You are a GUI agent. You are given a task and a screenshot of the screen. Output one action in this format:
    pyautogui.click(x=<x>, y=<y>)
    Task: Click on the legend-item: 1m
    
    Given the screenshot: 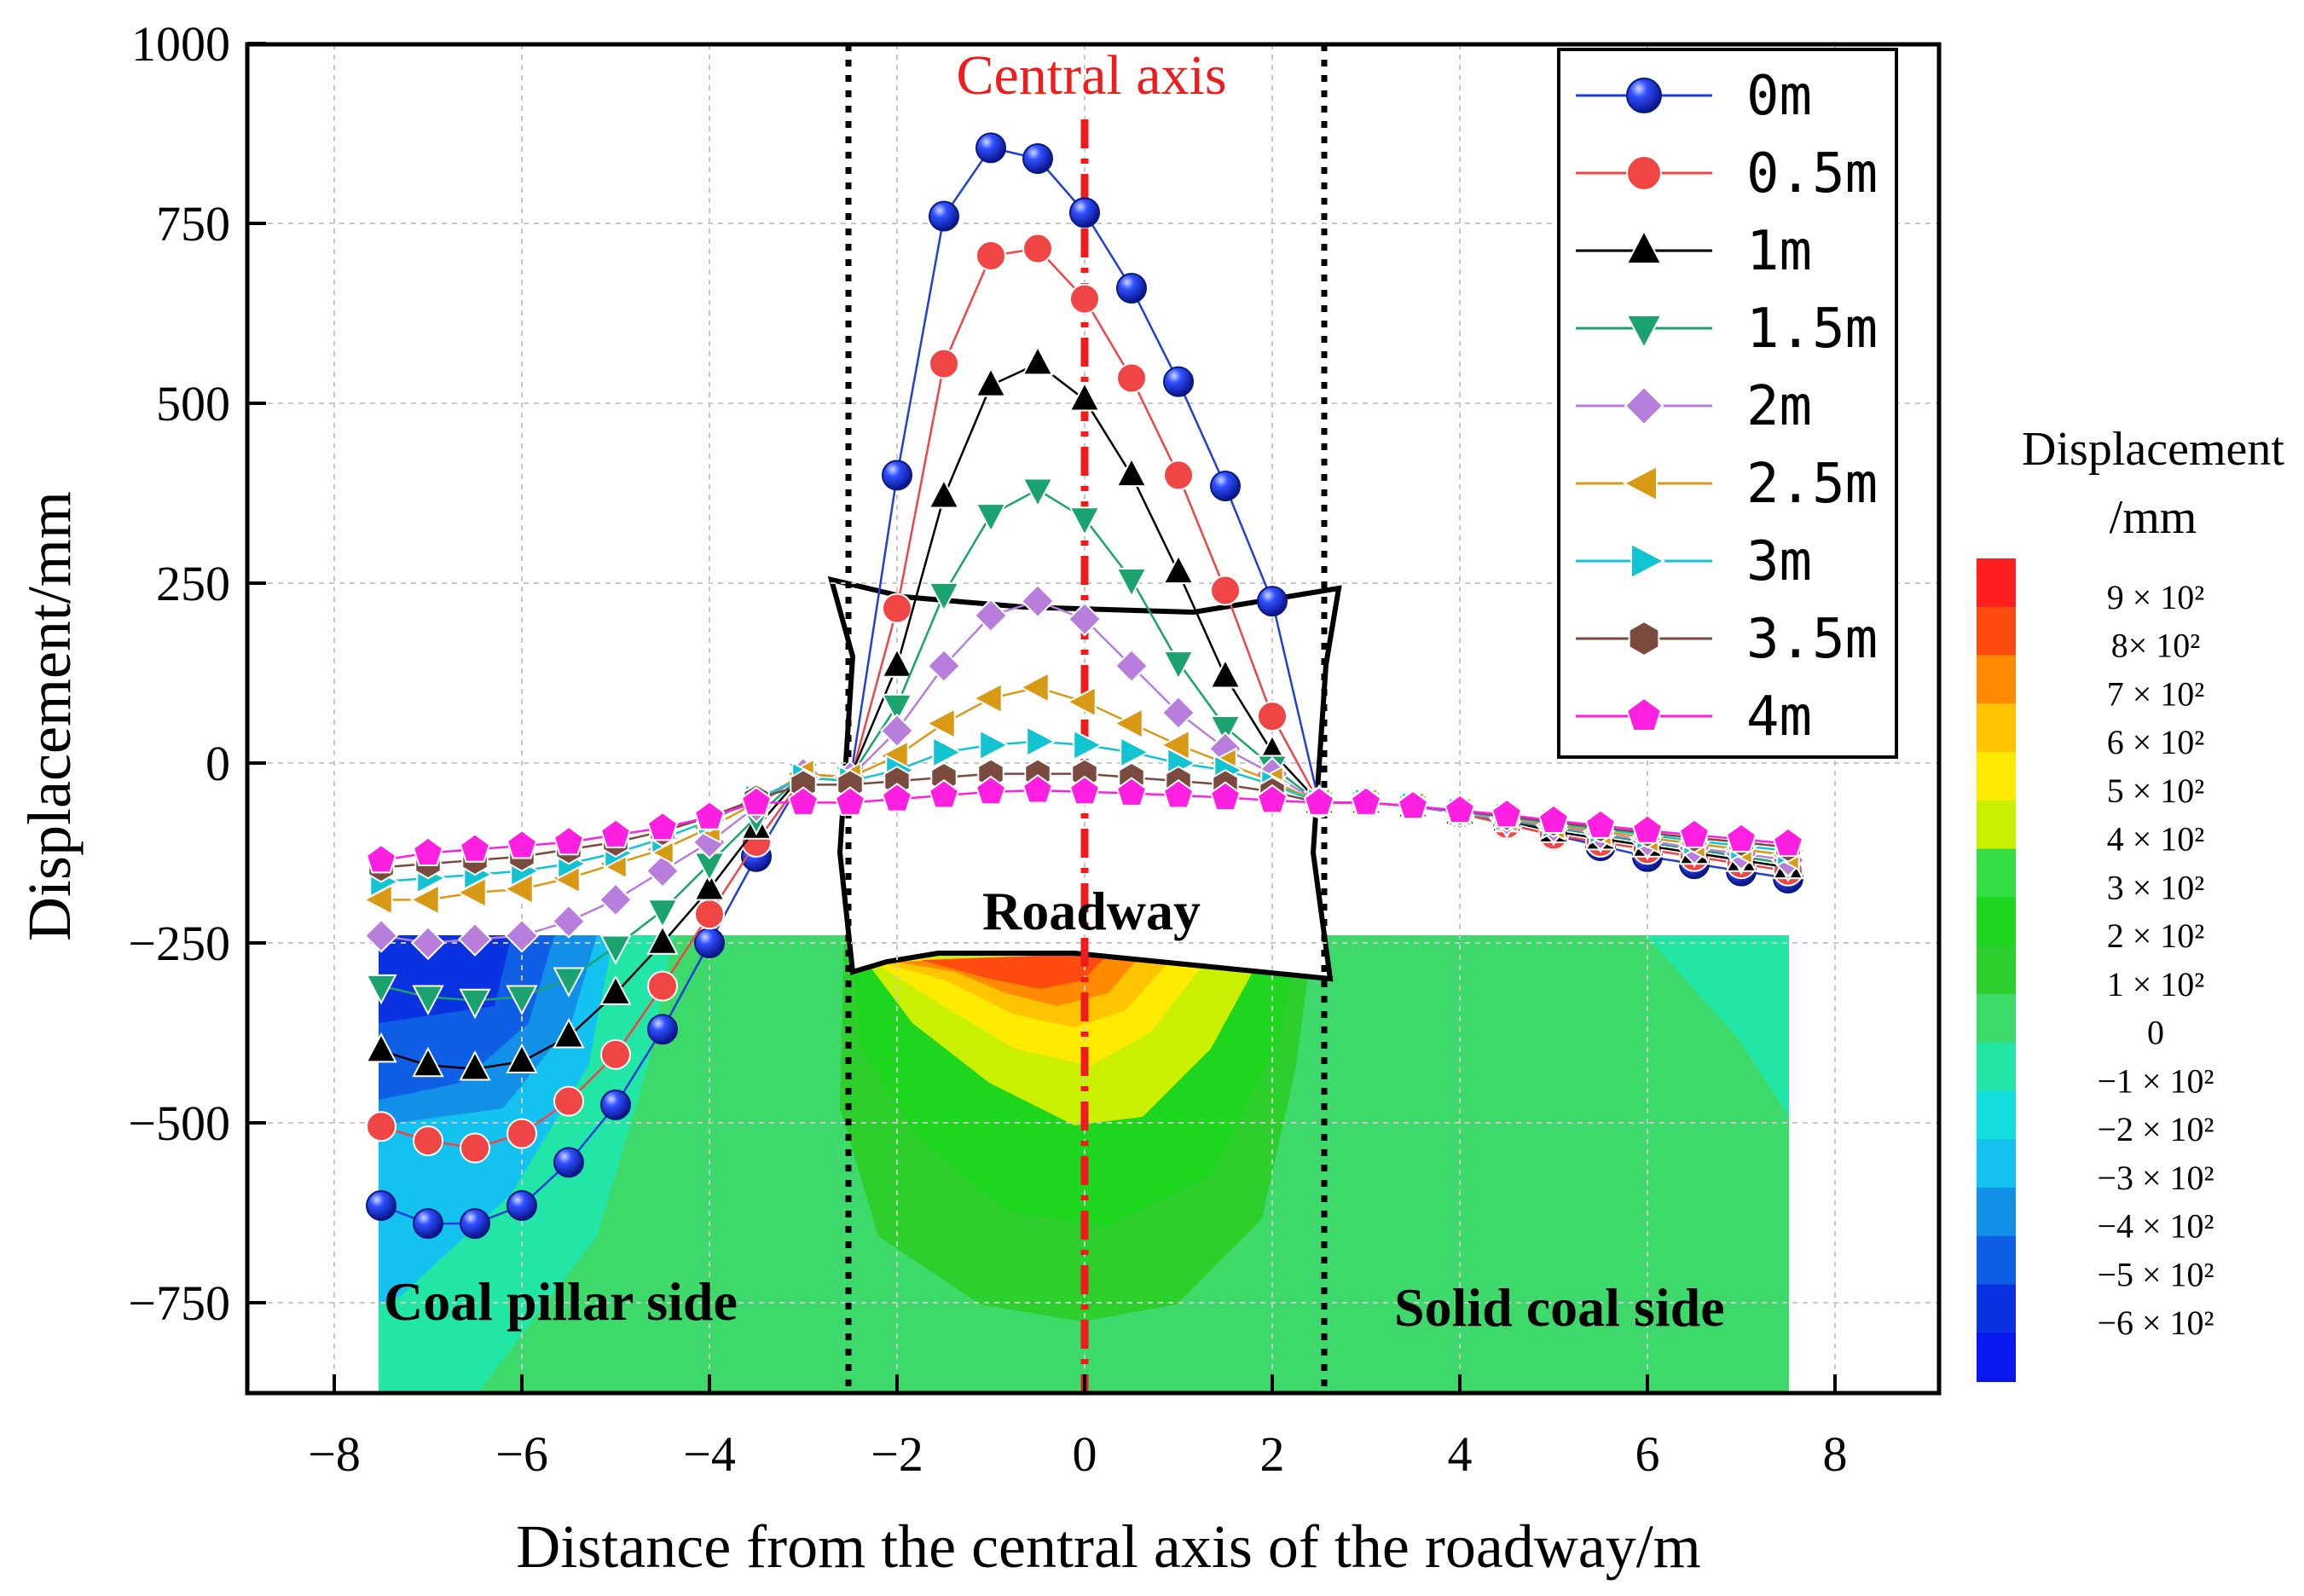 What is the action you would take?
    pyautogui.click(x=1694, y=251)
    